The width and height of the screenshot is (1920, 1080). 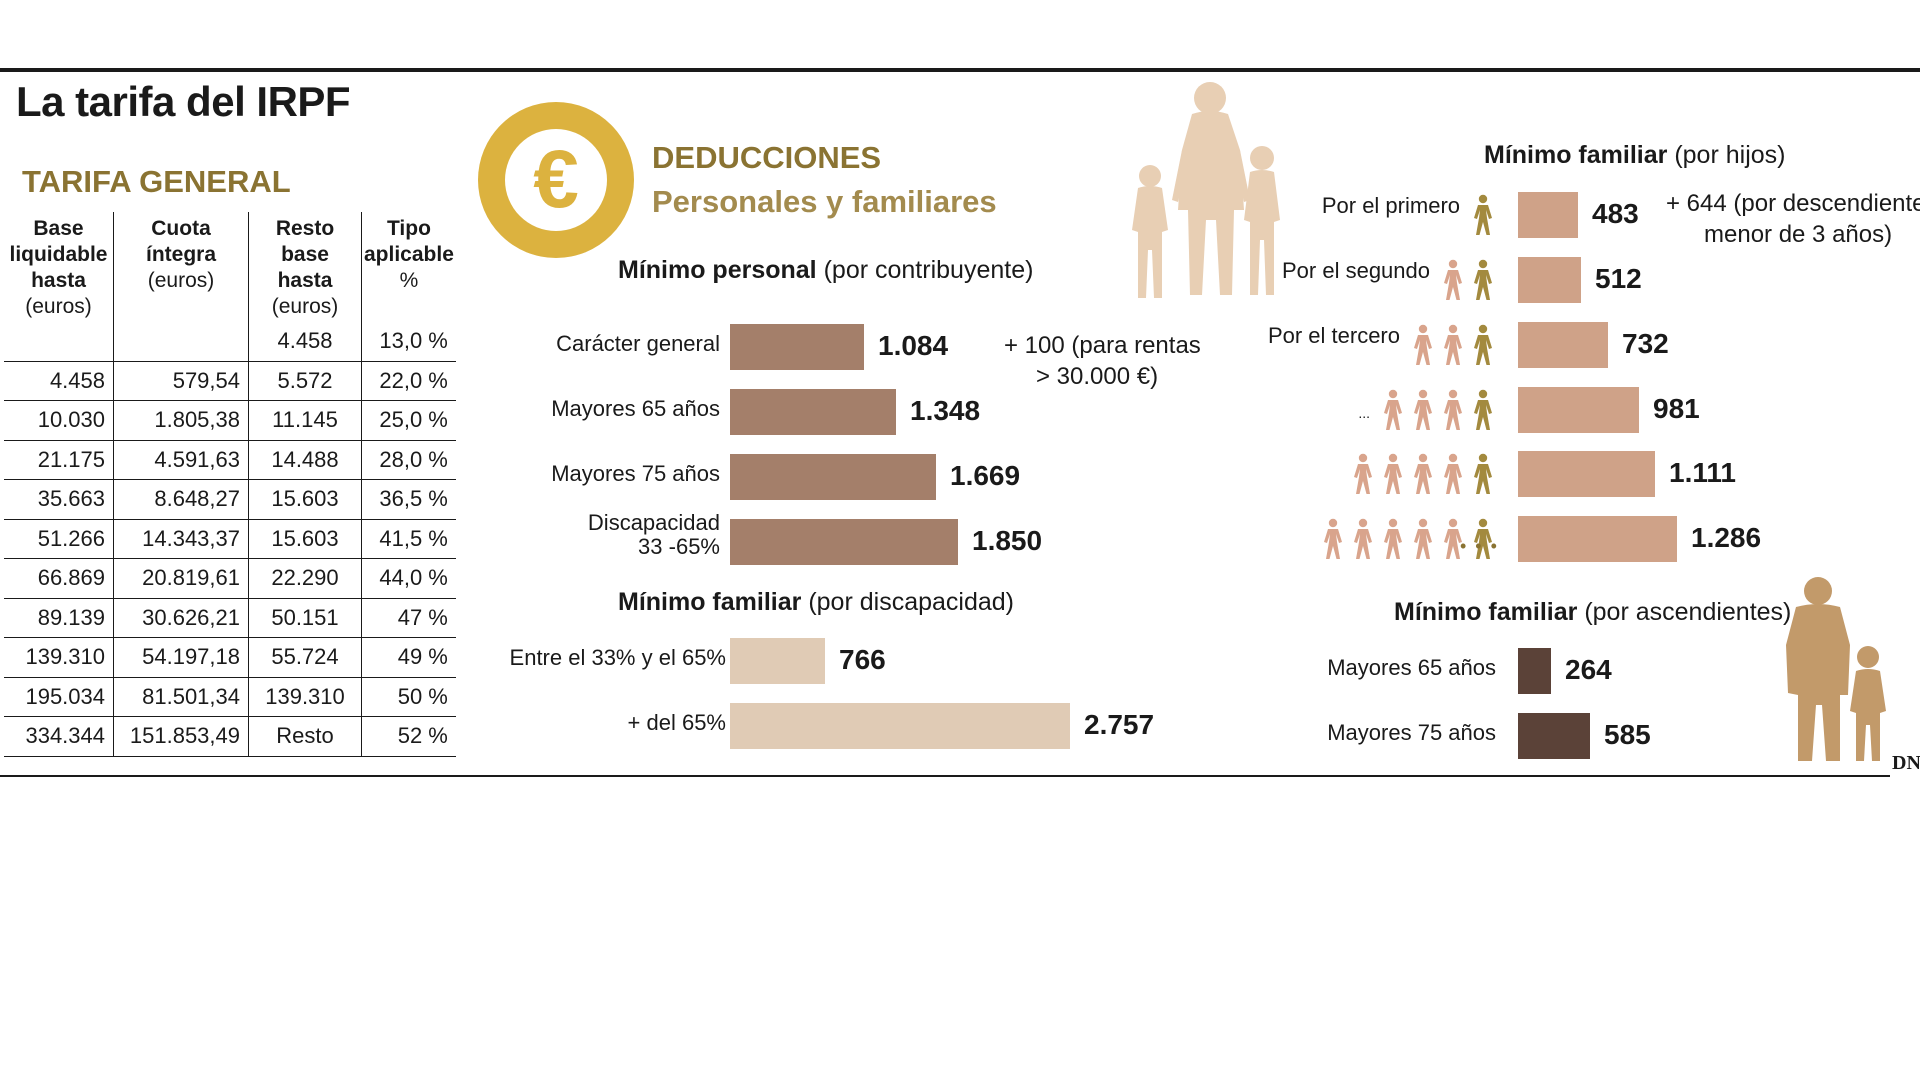 I want to click on hijos-heading: Mínimo familiar (por hijos), so click(x=1634, y=155).